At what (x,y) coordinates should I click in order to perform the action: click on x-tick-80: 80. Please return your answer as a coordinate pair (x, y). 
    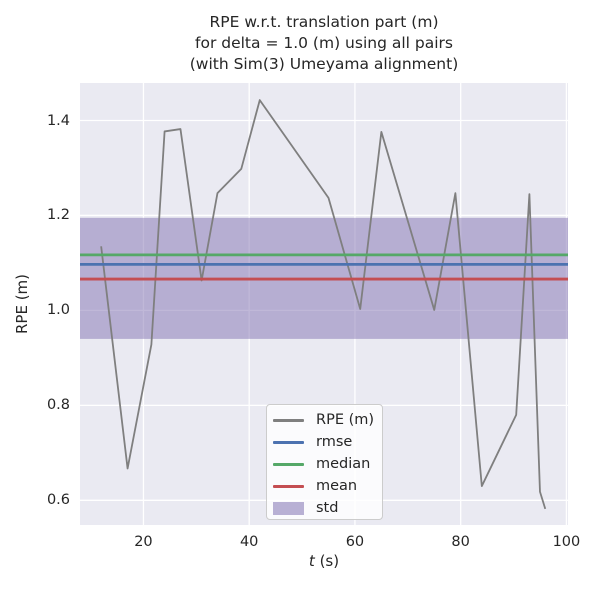
    Looking at the image, I should click on (460, 542).